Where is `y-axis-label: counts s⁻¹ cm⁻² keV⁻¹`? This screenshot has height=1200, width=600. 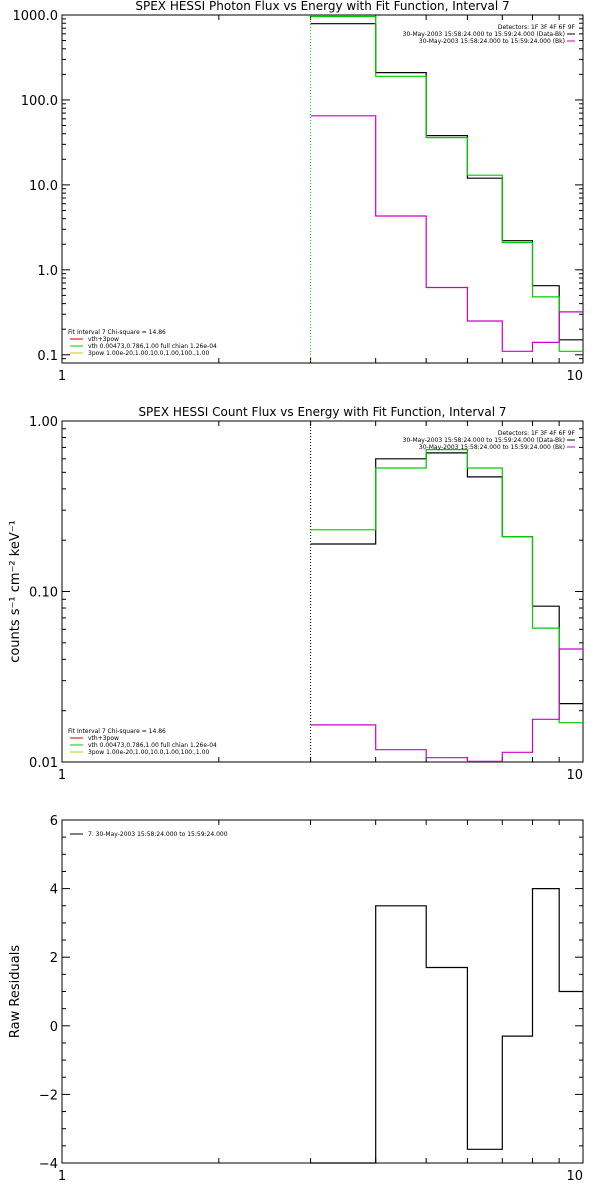
y-axis-label: counts s⁻¹ cm⁻² keV⁻¹ is located at coordinates (15, 591).